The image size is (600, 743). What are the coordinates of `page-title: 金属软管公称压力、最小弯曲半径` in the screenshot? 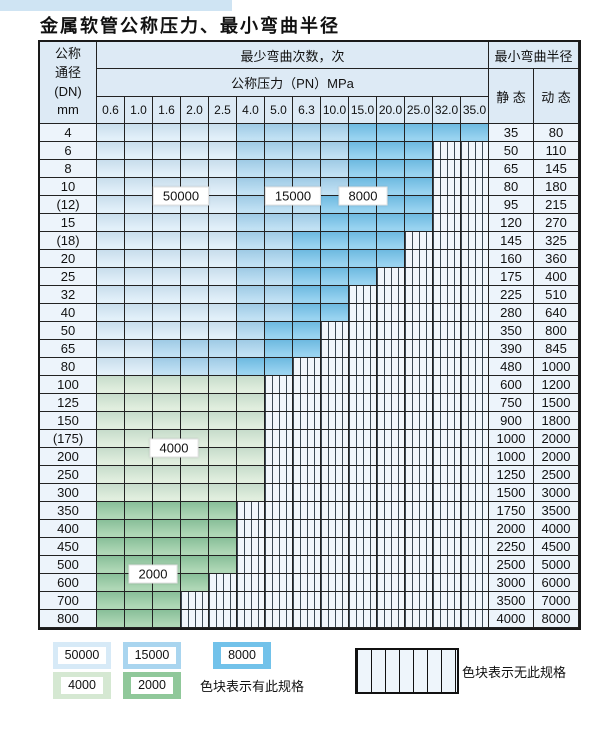 It's located at (190, 26).